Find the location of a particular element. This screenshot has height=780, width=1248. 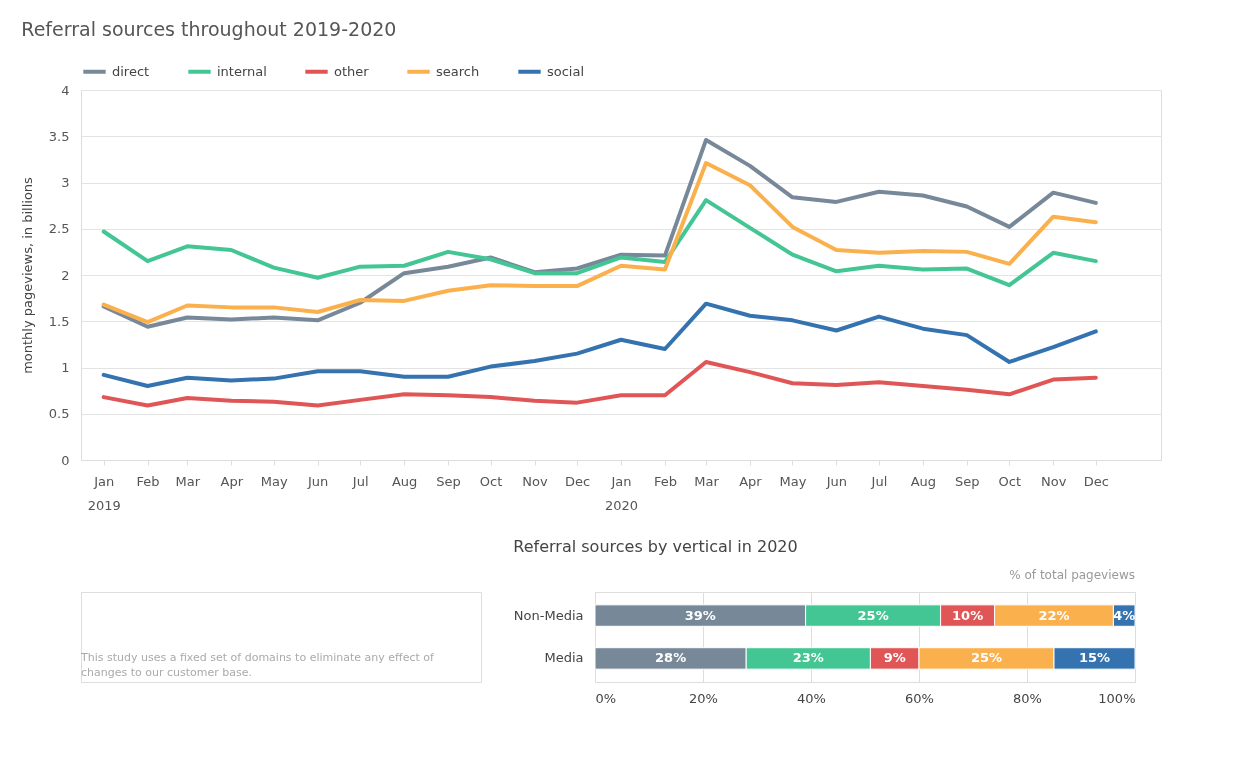

y-tick-label: Non-Media is located at coordinates (548, 615).